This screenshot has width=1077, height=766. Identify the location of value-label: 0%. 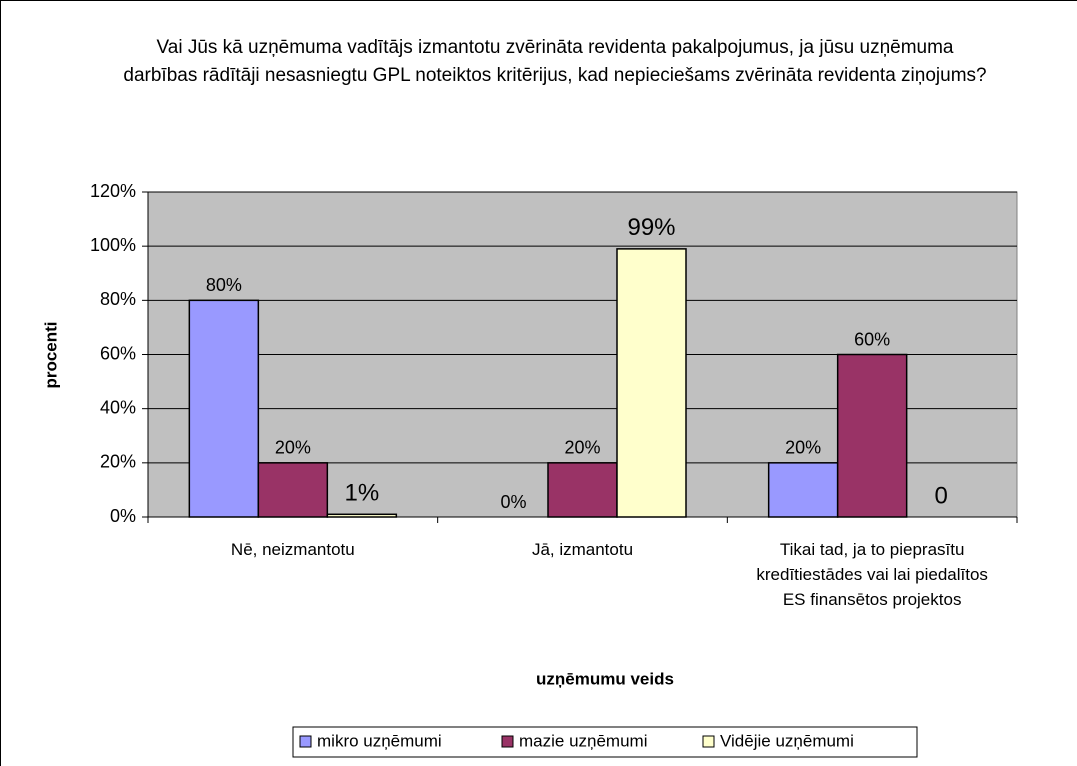
(513, 502).